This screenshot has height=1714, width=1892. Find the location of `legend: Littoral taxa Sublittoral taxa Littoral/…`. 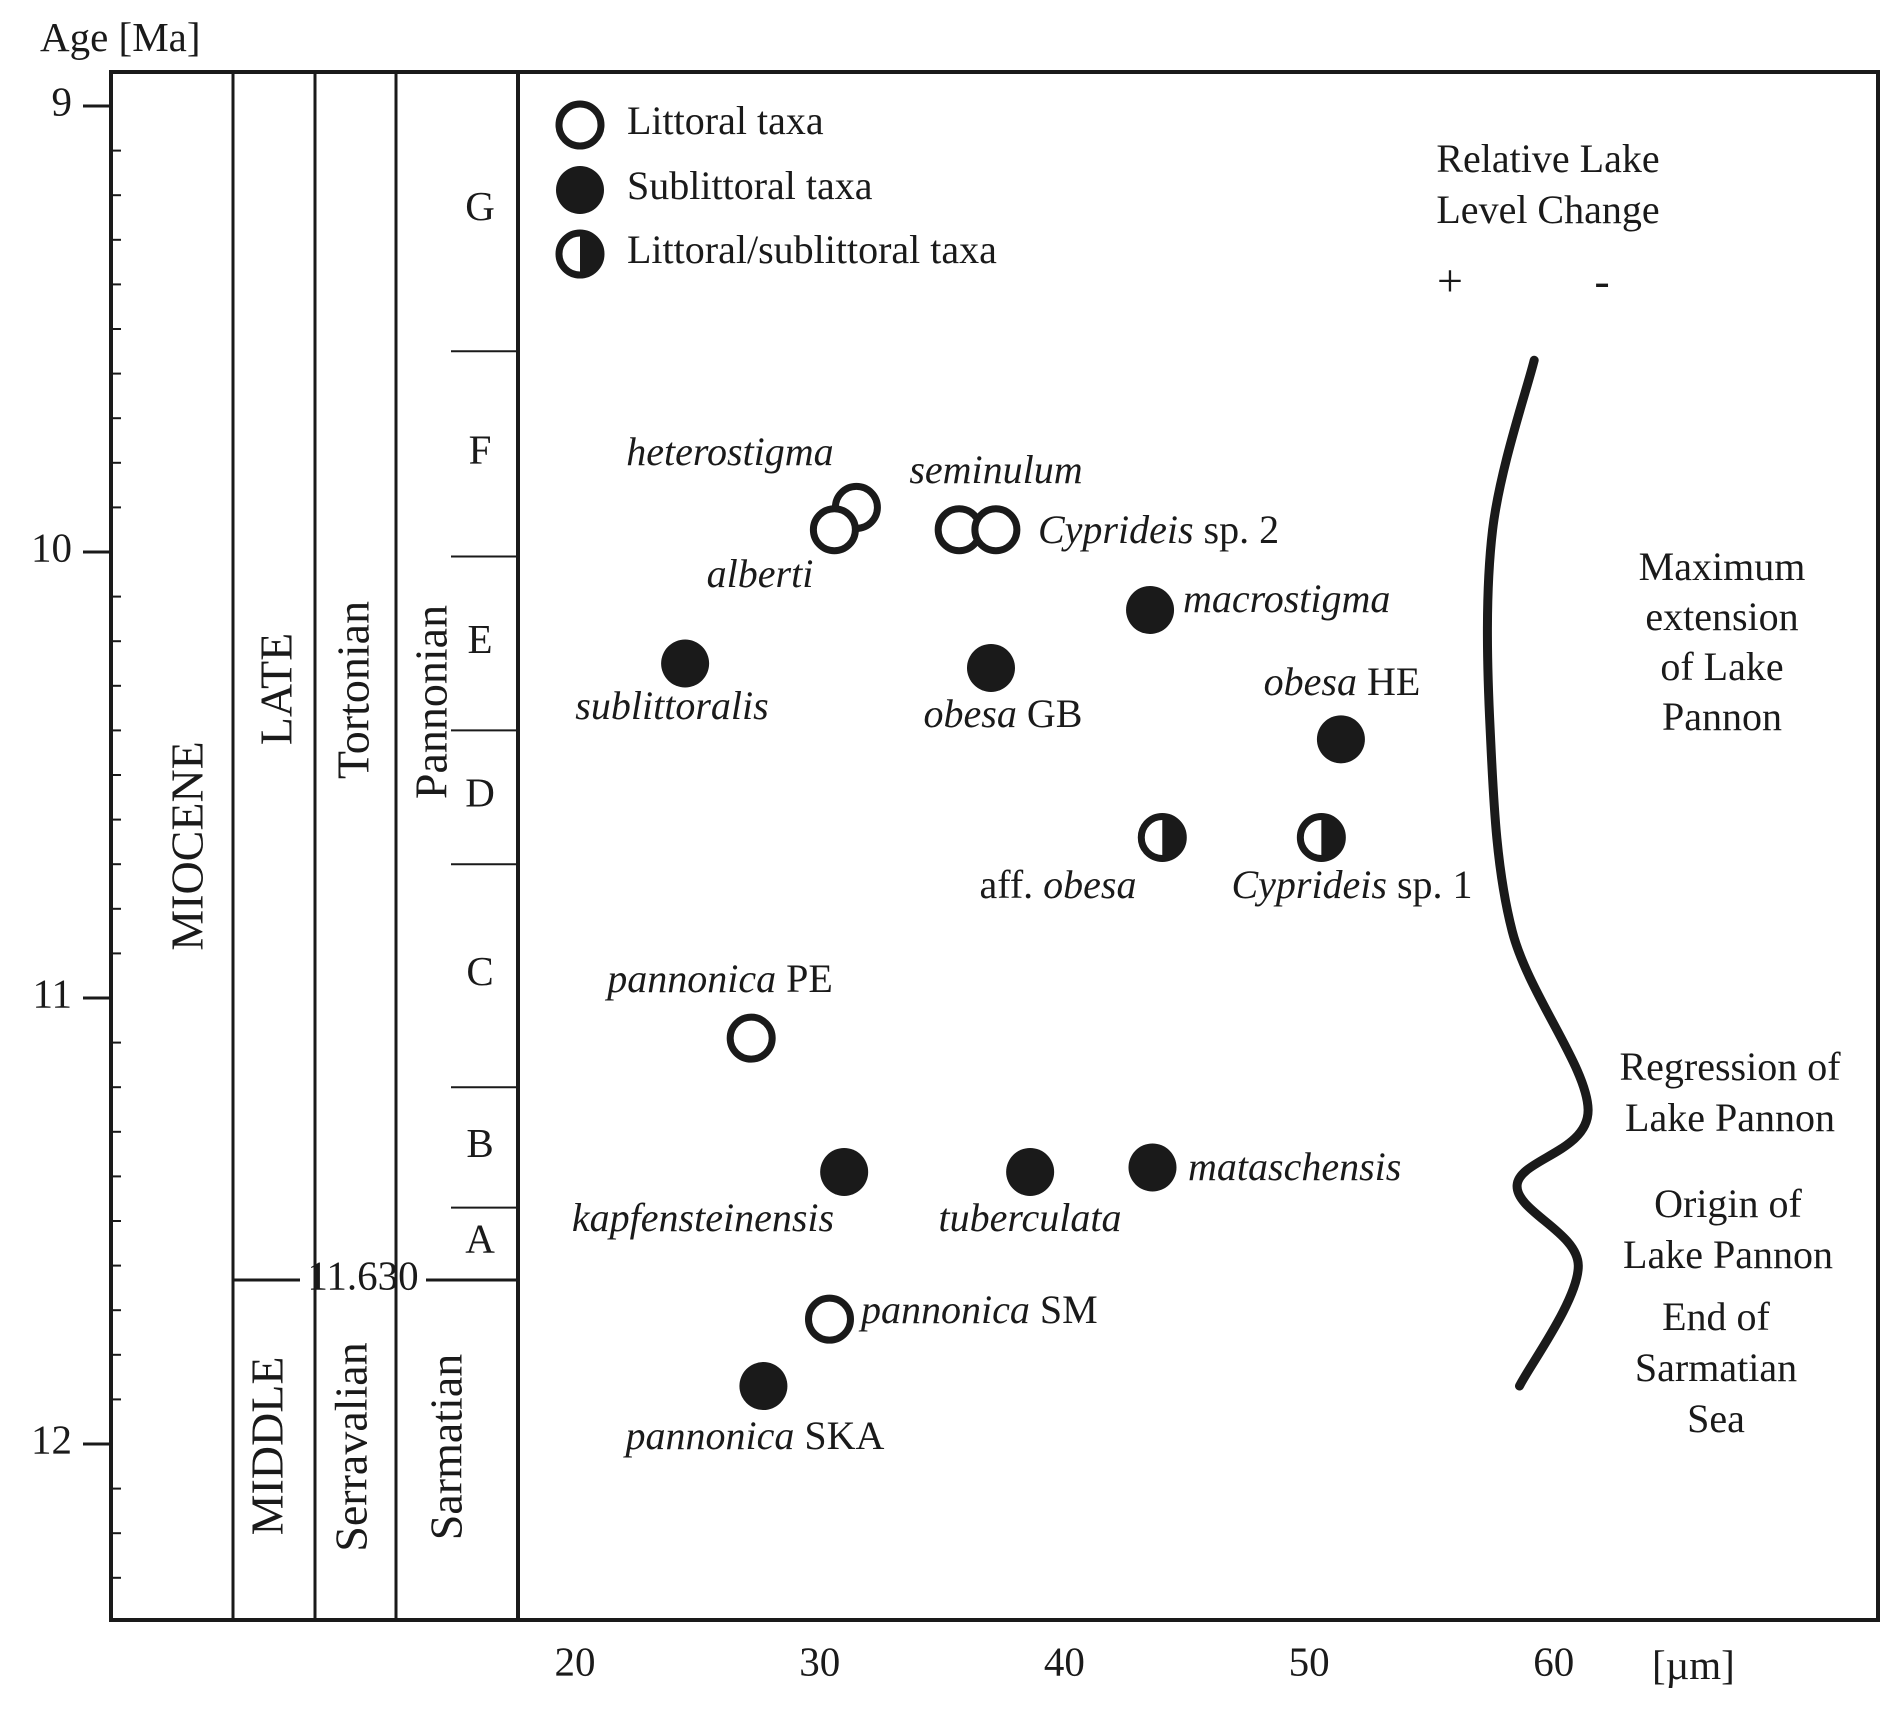

legend: Littoral taxa Sublittoral taxa Littoral/… is located at coordinates (776, 188).